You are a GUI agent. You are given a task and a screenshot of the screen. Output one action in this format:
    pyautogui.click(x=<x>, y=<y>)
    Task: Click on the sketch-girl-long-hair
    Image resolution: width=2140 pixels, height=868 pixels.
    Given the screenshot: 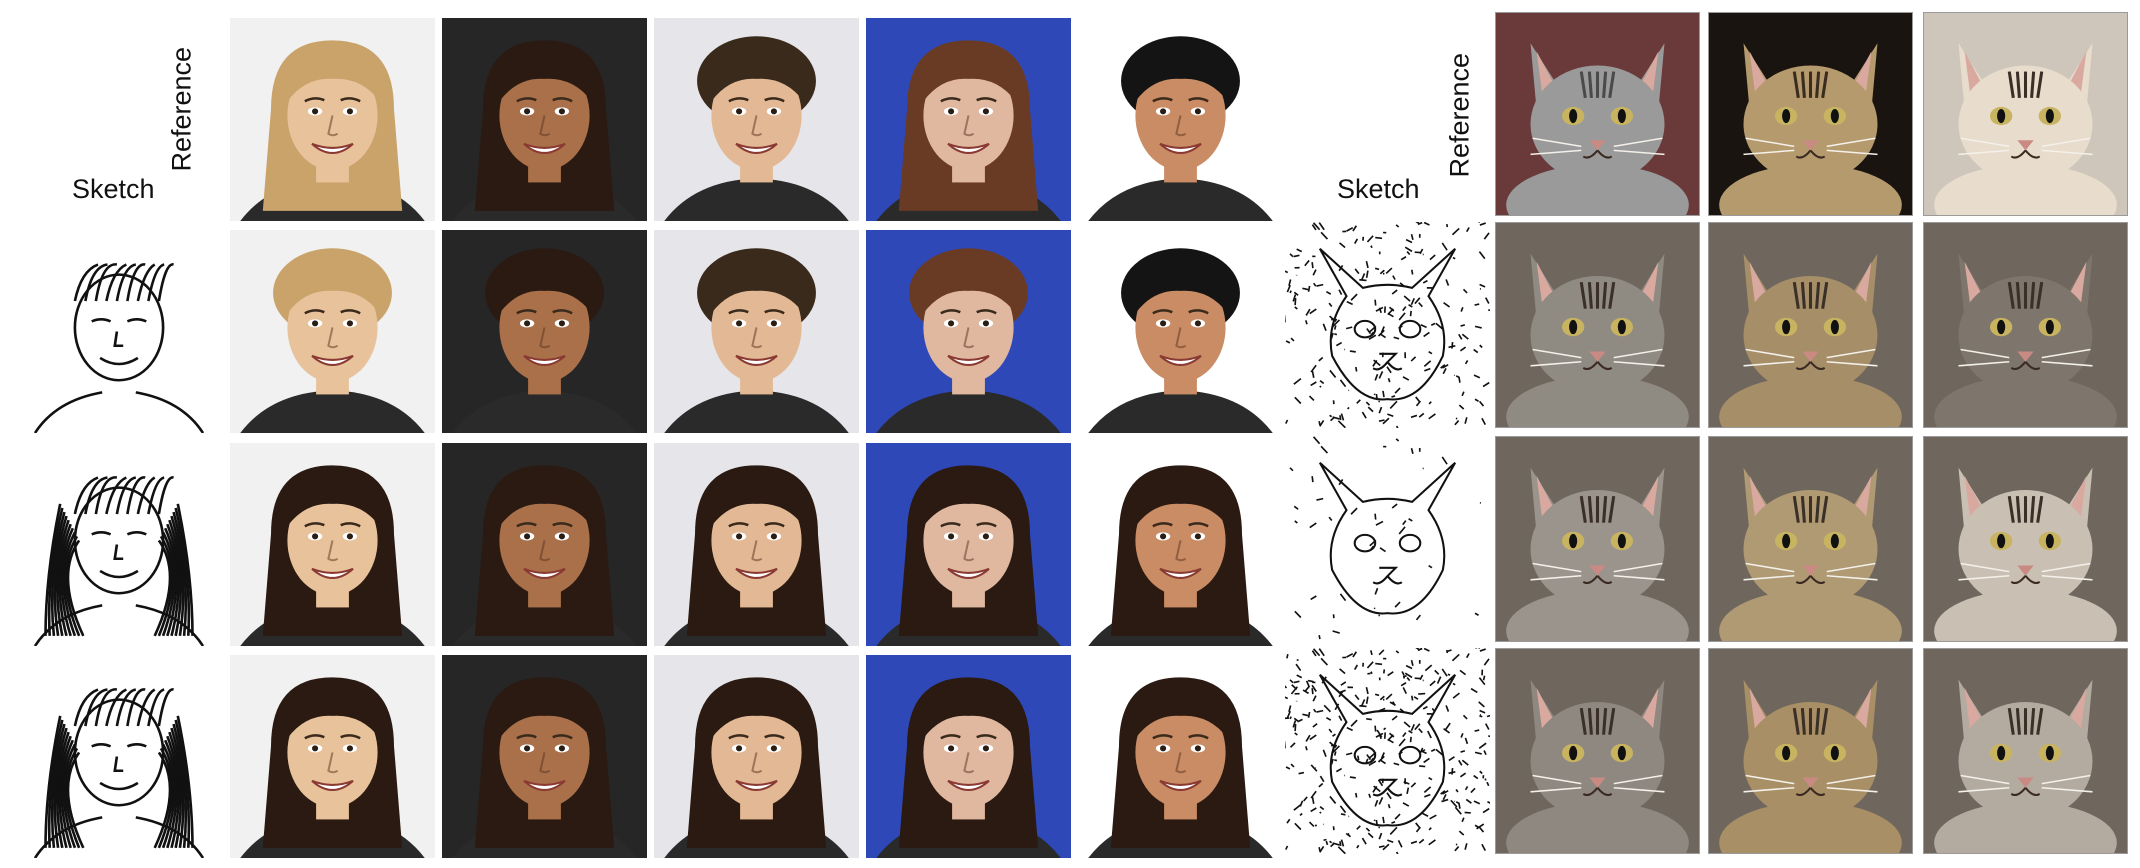 What is the action you would take?
    pyautogui.click(x=119, y=544)
    